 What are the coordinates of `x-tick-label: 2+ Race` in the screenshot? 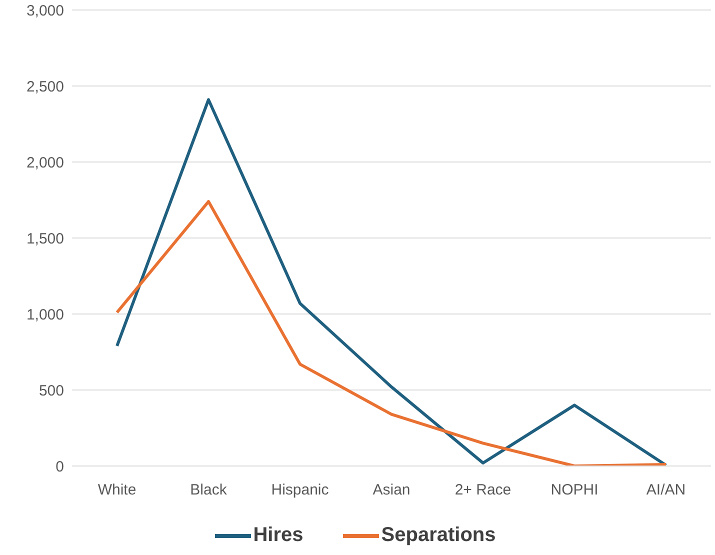 It's located at (483, 490).